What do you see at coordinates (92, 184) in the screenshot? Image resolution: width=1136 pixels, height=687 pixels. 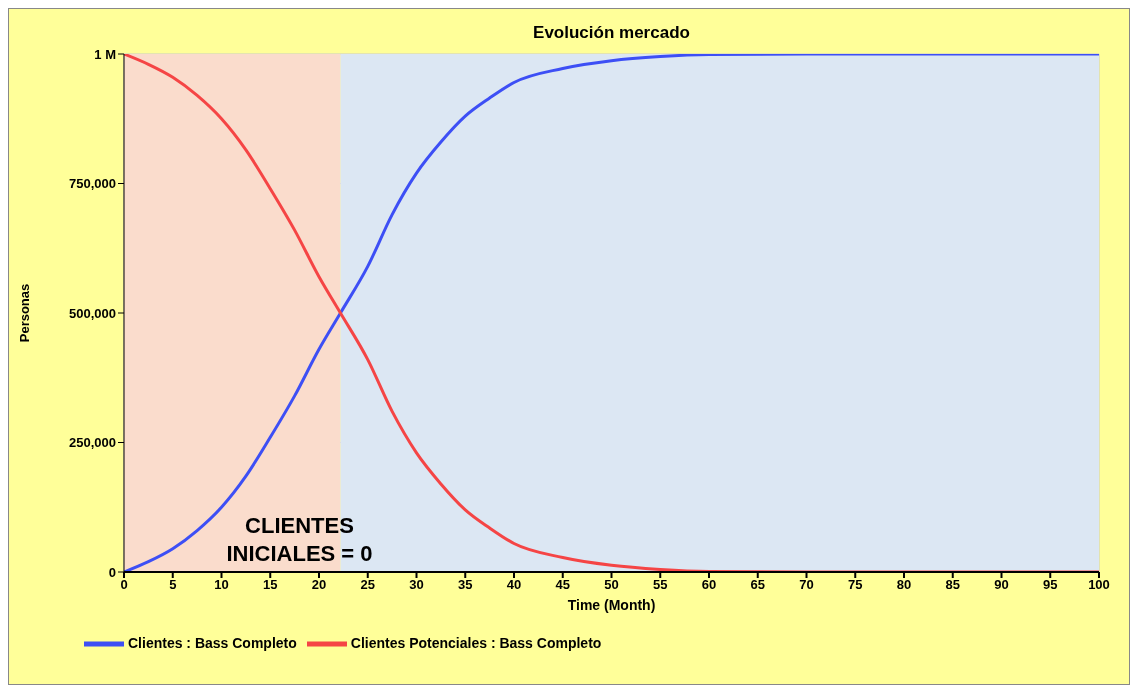 I see `y-tick-label: 750,000` at bounding box center [92, 184].